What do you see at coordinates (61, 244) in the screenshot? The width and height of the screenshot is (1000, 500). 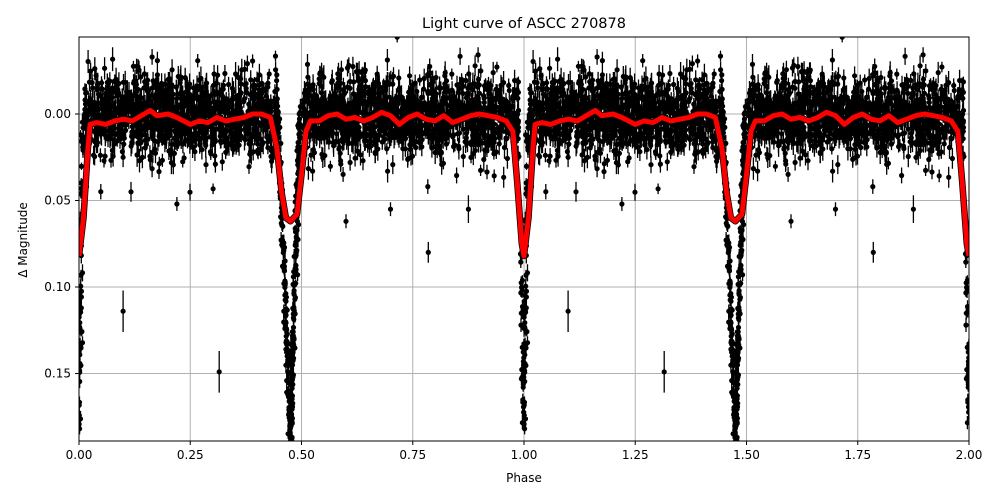 I see `y-axis-ticks: 0.00 0.05 0.10 0.15` at bounding box center [61, 244].